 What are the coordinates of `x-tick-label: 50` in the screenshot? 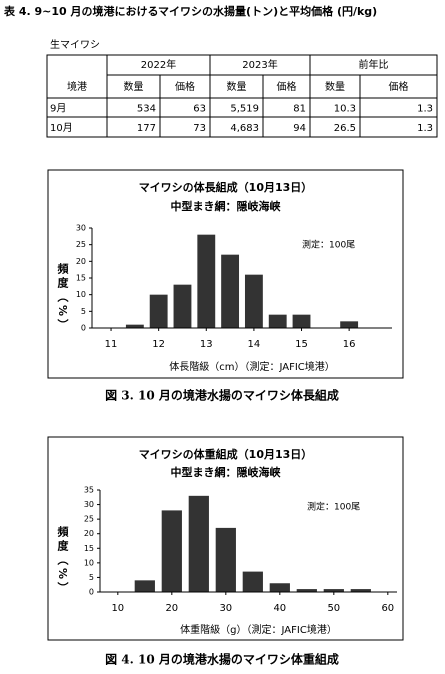 It's located at (333, 608).